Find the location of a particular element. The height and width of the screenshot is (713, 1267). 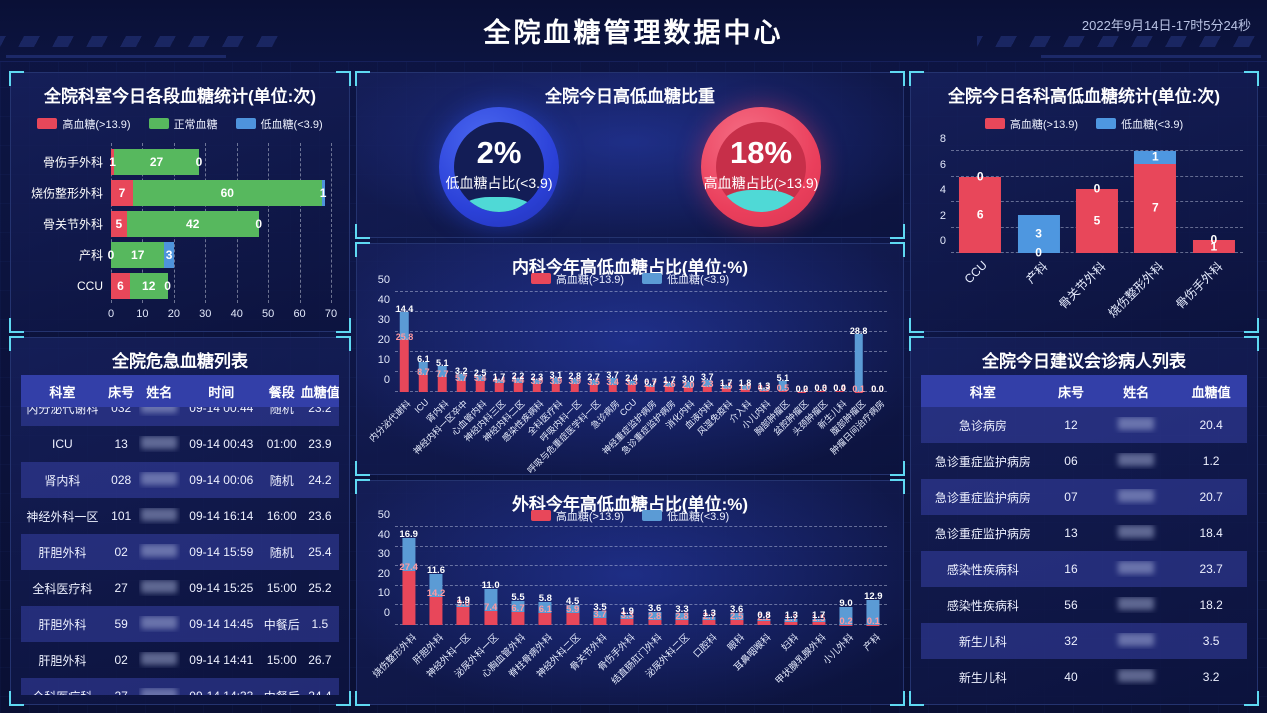

column-header: 血糖值 is located at coordinates (319, 392).